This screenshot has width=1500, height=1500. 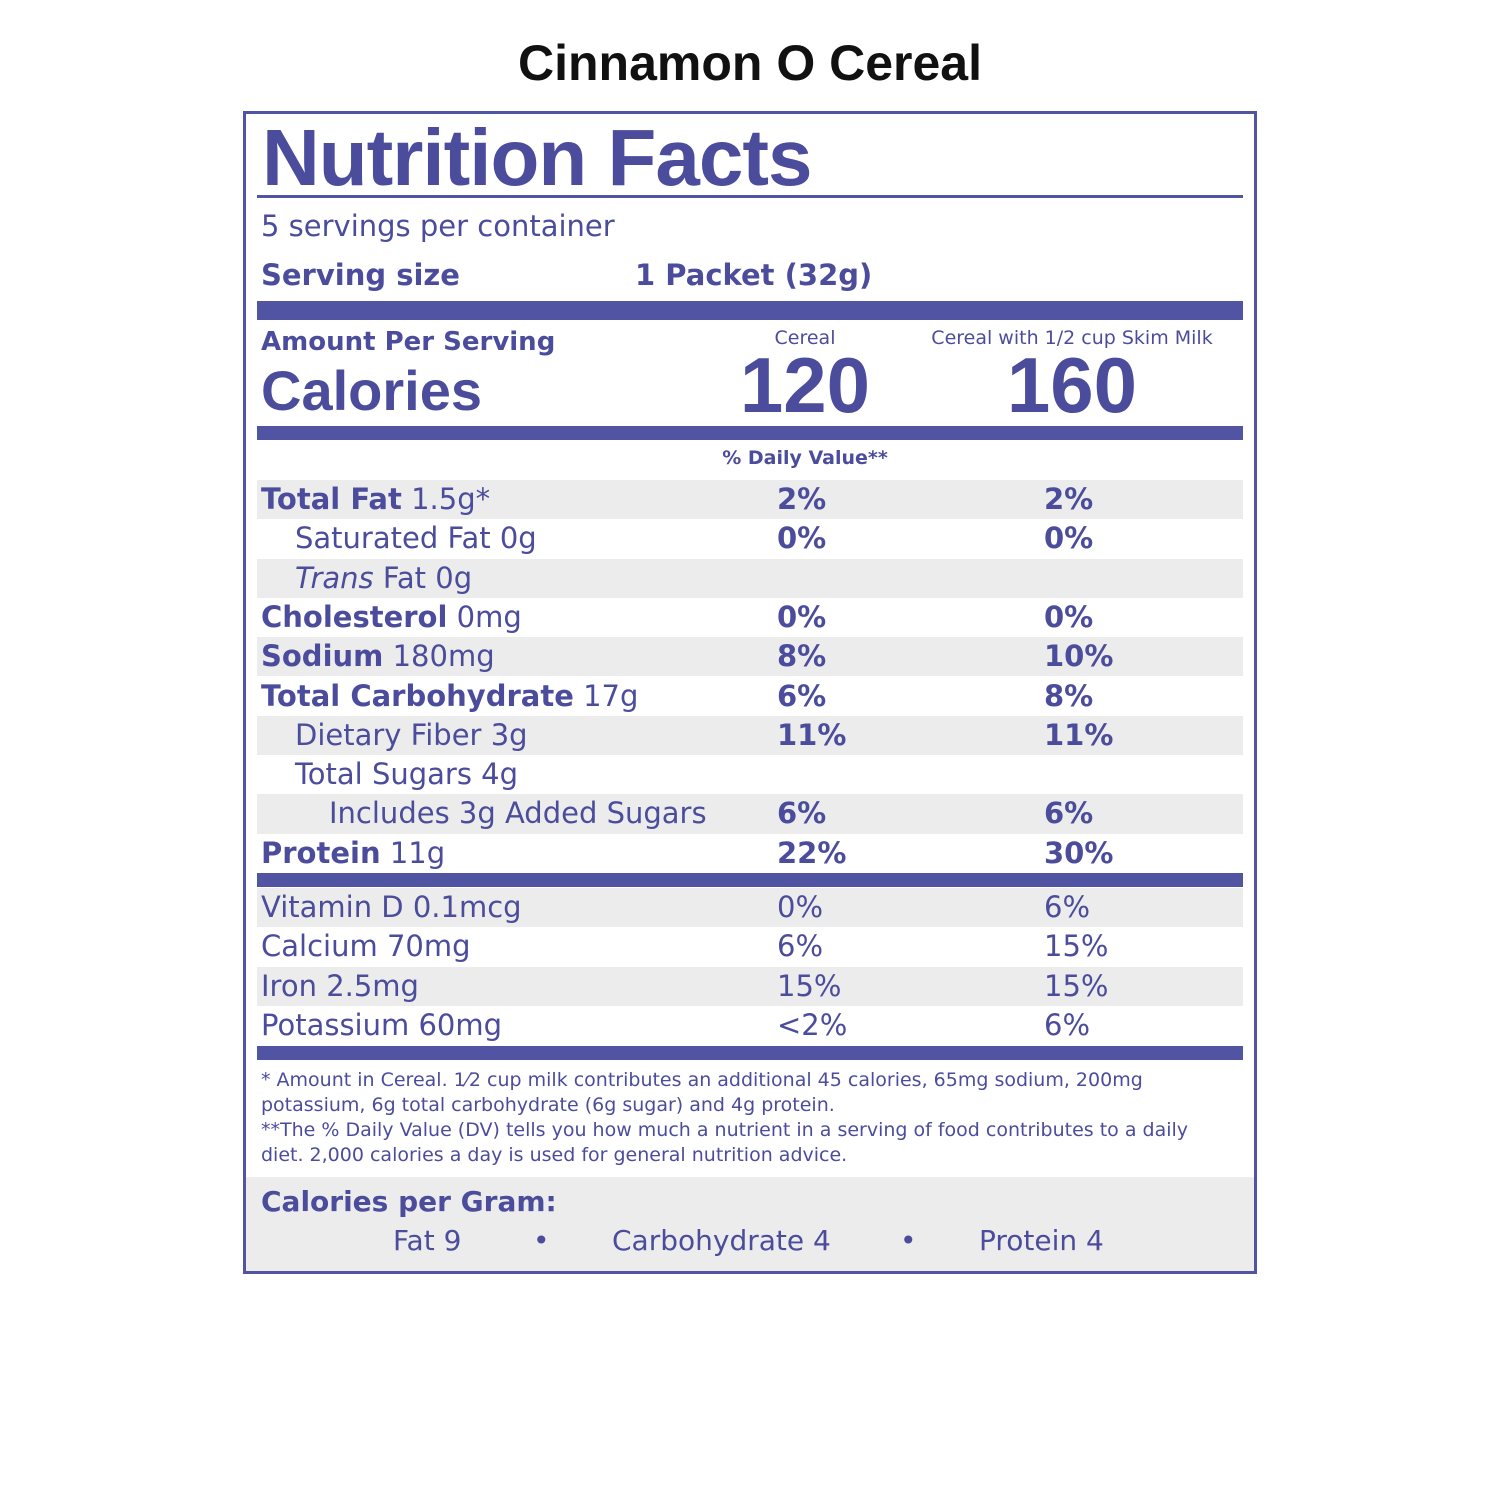 I want to click on serving-size-value: 1 Packet (32g), so click(x=754, y=275).